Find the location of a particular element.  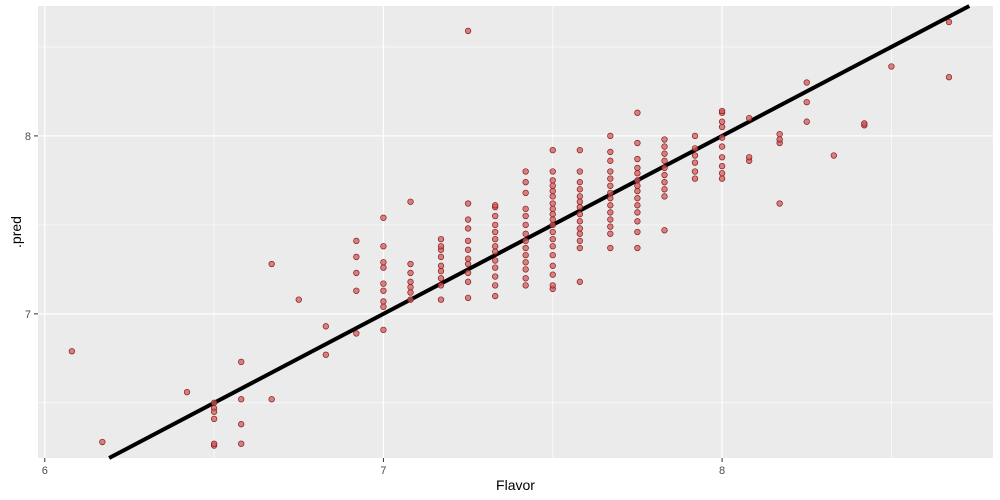

x-tick-label: 6 is located at coordinates (45, 471).